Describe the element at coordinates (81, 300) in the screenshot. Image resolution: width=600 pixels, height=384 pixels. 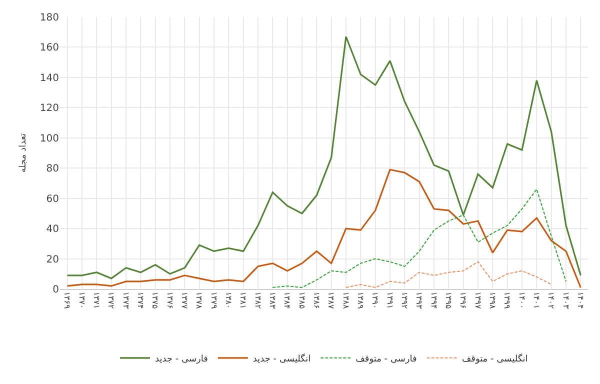
I see `x-tick-label: ۱۳۷۰` at that location.